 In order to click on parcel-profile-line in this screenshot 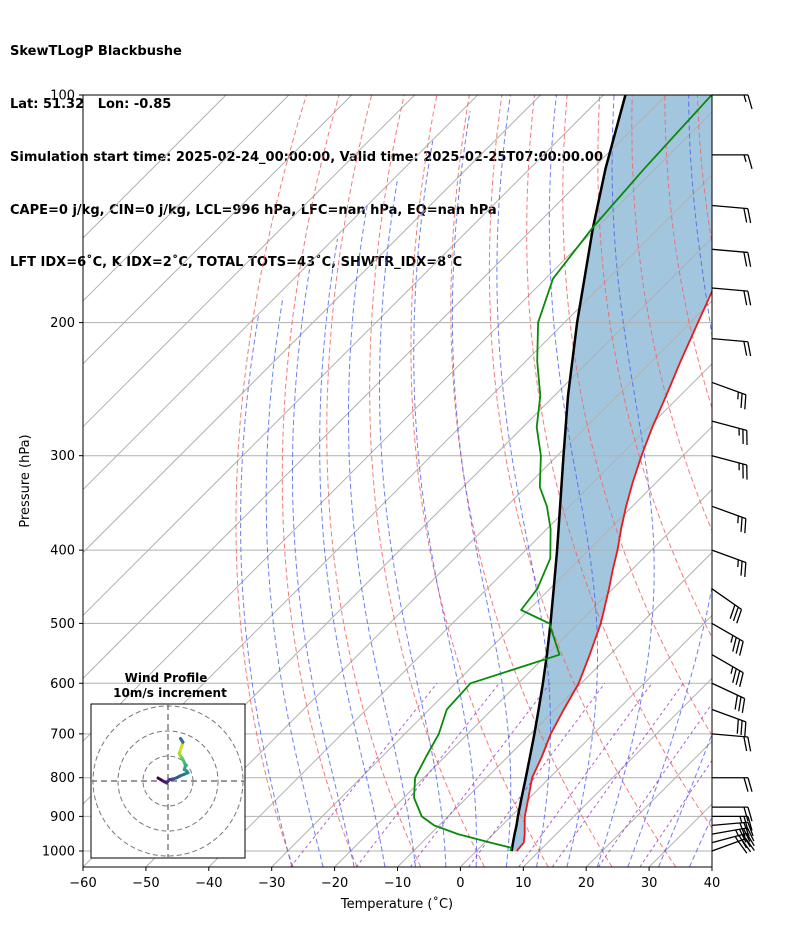, I will do `click(568, 473)`.